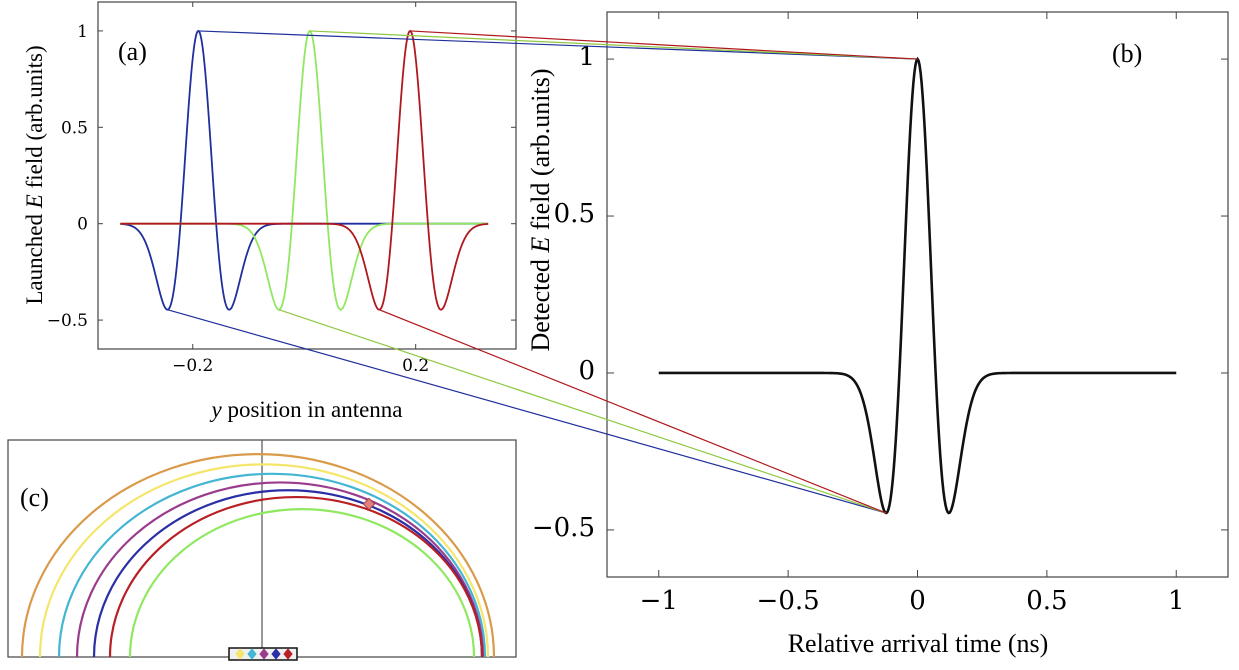 The height and width of the screenshot is (670, 1239). I want to click on panel-a-ylabel: Launched E field (arb.units), so click(34, 174).